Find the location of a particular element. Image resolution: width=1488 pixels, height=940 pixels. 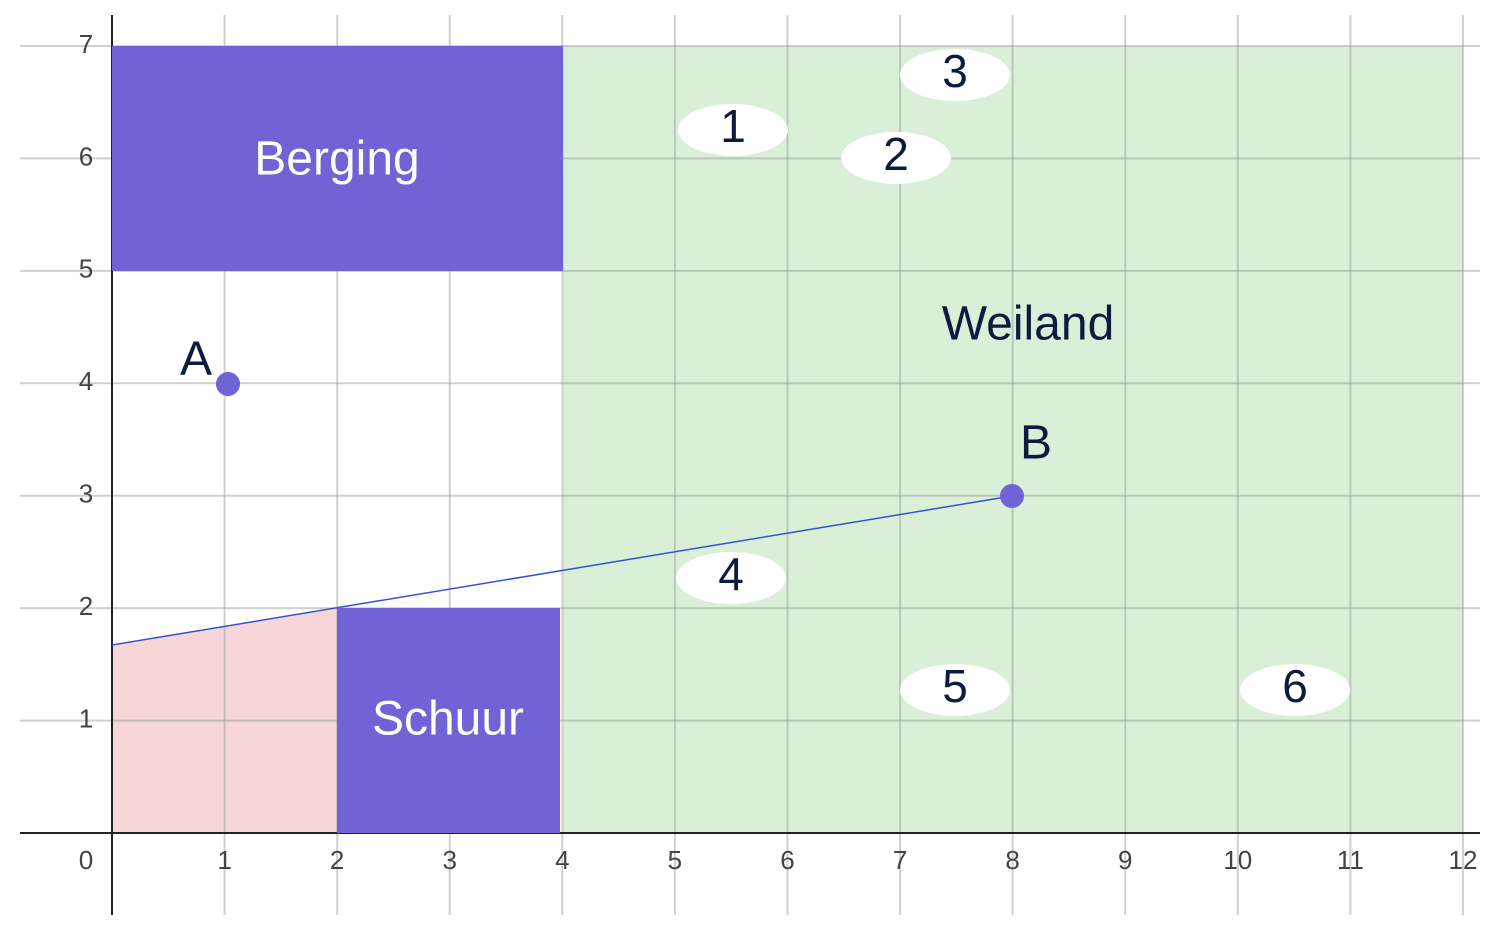

marker-label: 3 is located at coordinates (955, 71).